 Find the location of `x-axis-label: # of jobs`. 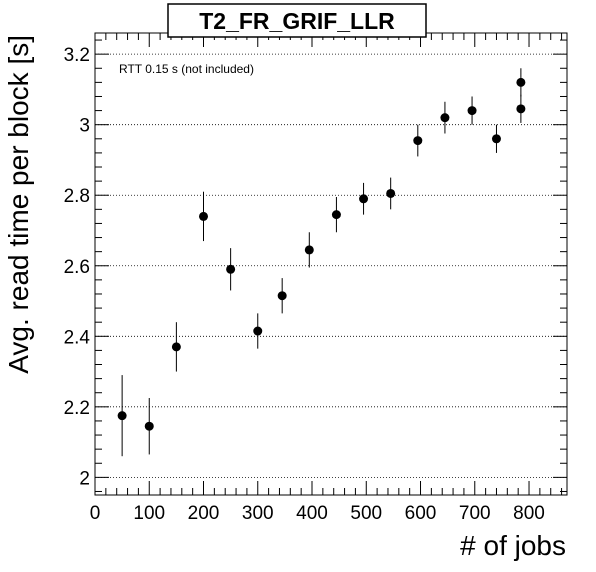

x-axis-label: # of jobs is located at coordinates (513, 545).